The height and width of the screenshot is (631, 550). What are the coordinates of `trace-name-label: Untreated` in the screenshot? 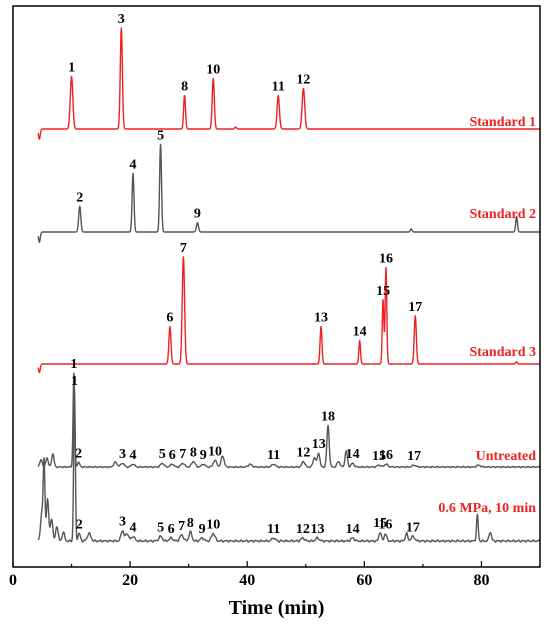 It's located at (506, 456).